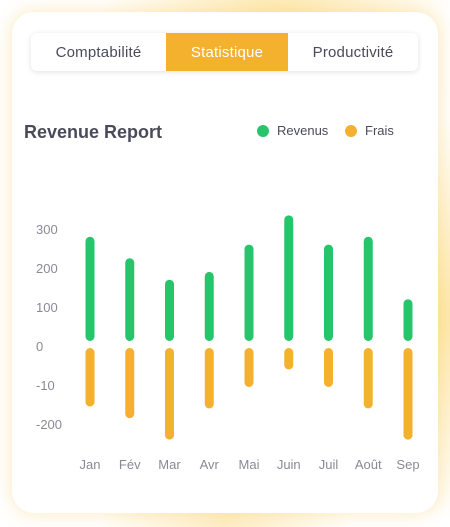 The image size is (450, 527). Describe the element at coordinates (93, 132) in the screenshot. I see `chart-title: Revenue Report` at that location.